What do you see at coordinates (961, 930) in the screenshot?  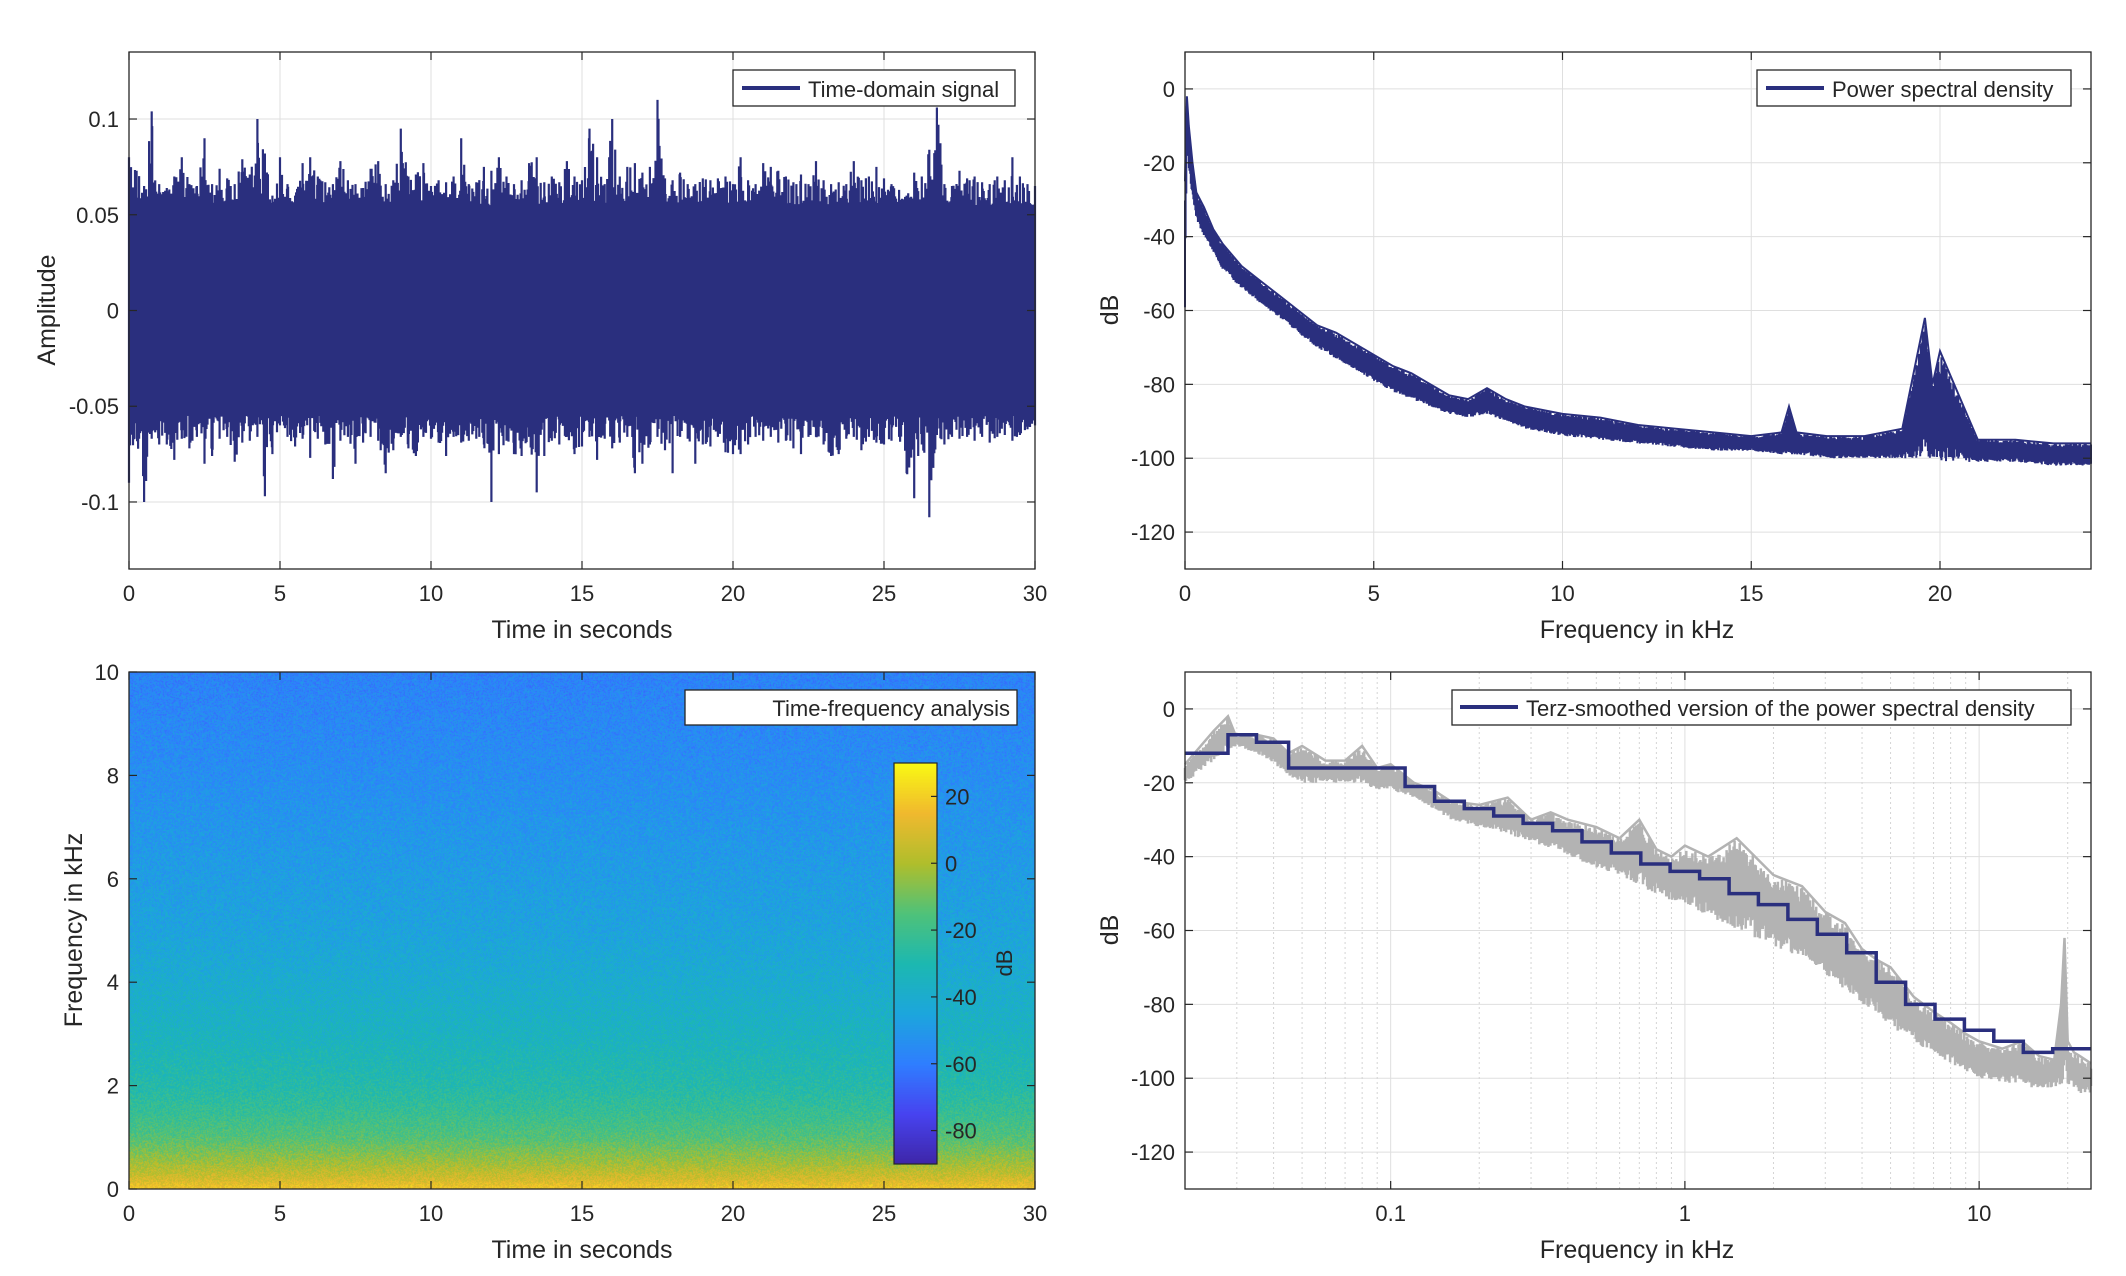 I see `colorbar-tick-label: -20` at bounding box center [961, 930].